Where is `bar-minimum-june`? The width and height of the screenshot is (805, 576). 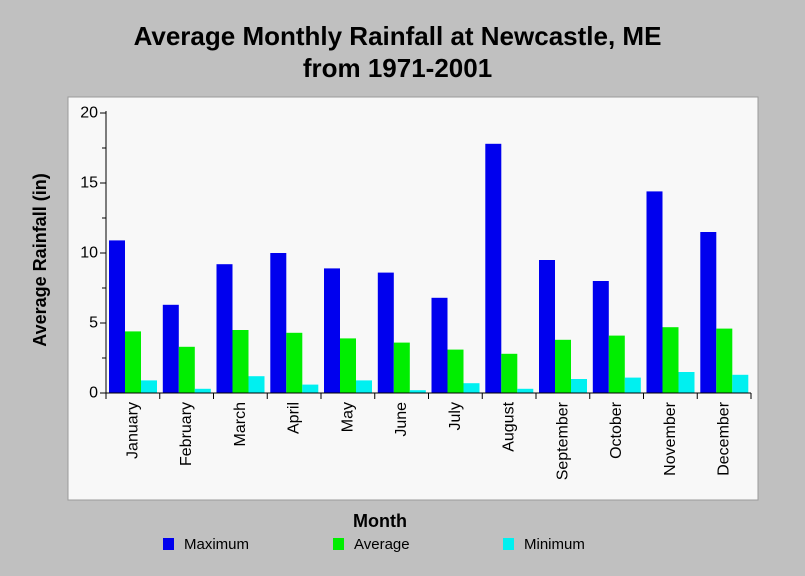
bar-minimum-june is located at coordinates (417, 391).